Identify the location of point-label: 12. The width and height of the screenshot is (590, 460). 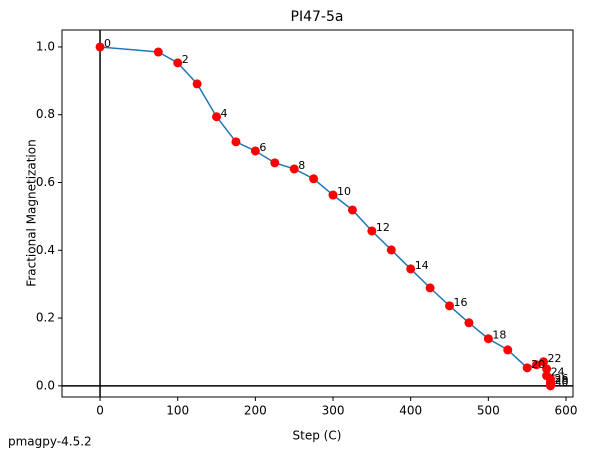
(383, 227).